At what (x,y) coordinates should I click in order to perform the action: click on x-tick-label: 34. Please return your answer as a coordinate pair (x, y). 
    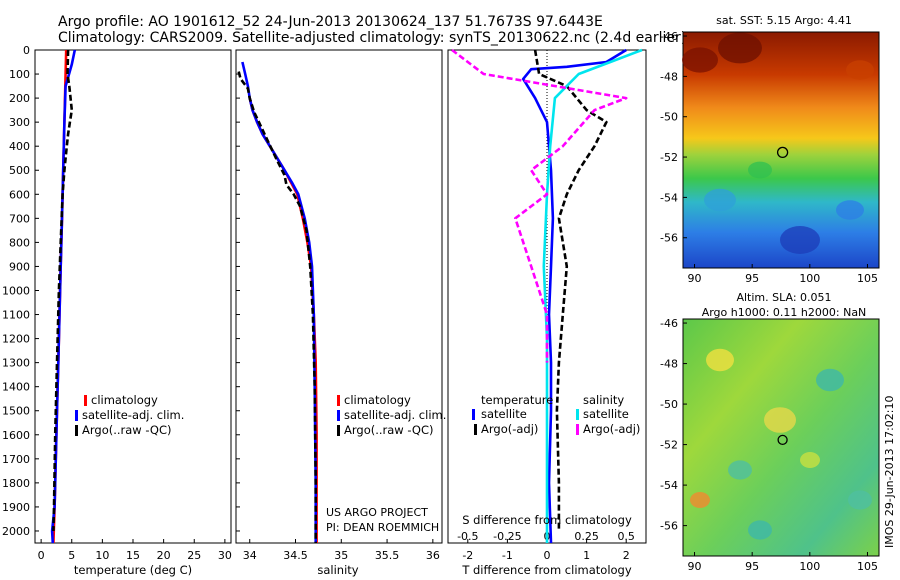
    Looking at the image, I should click on (250, 555).